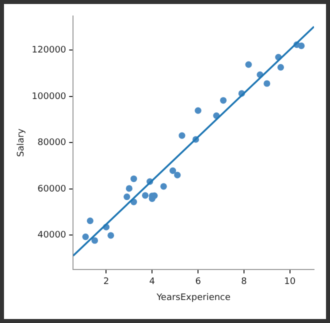 The width and height of the screenshot is (330, 323). What do you see at coordinates (106, 282) in the screenshot?
I see `x-tick-label: 2` at bounding box center [106, 282].